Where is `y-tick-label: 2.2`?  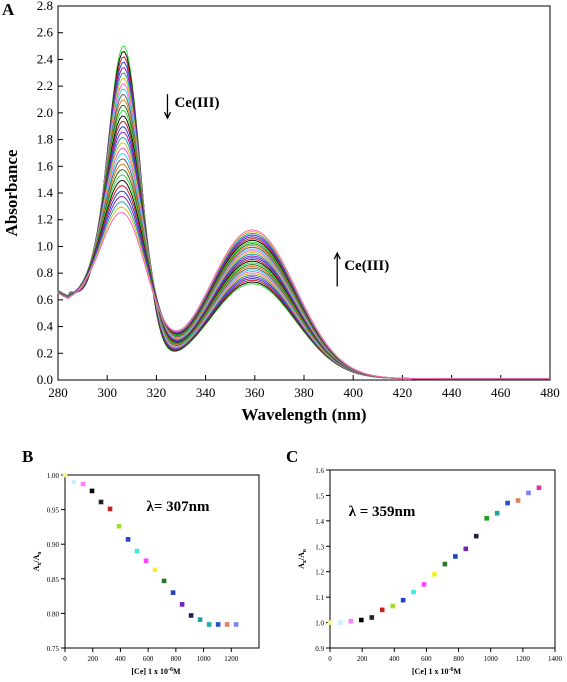
y-tick-label: 2.2 is located at coordinates (45, 85).